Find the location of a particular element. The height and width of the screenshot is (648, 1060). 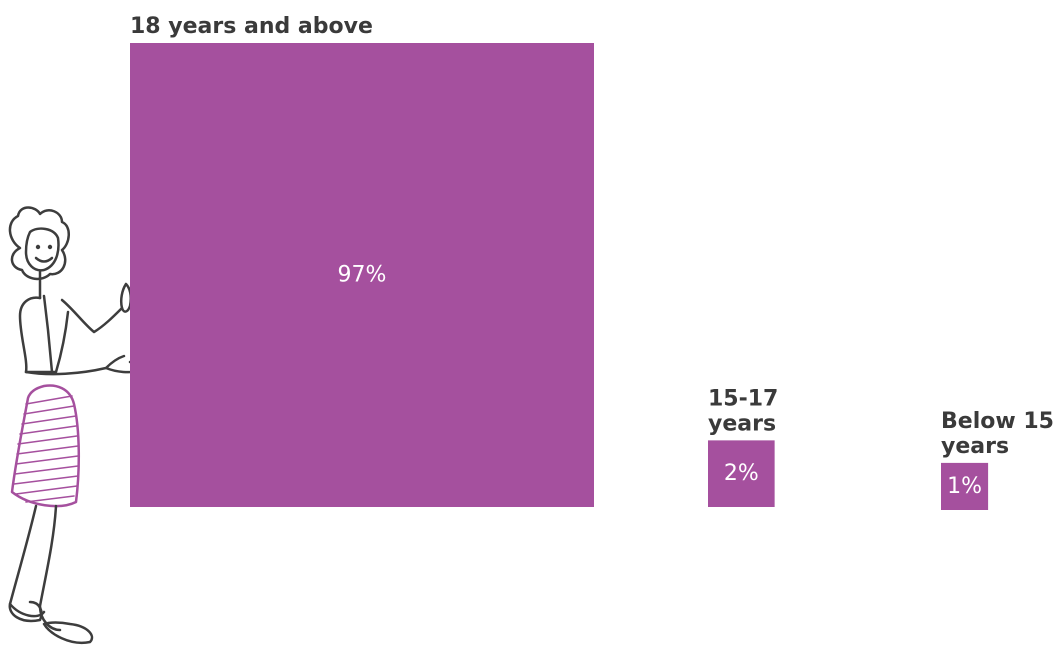

person-pointing-icon is located at coordinates (76, 425).